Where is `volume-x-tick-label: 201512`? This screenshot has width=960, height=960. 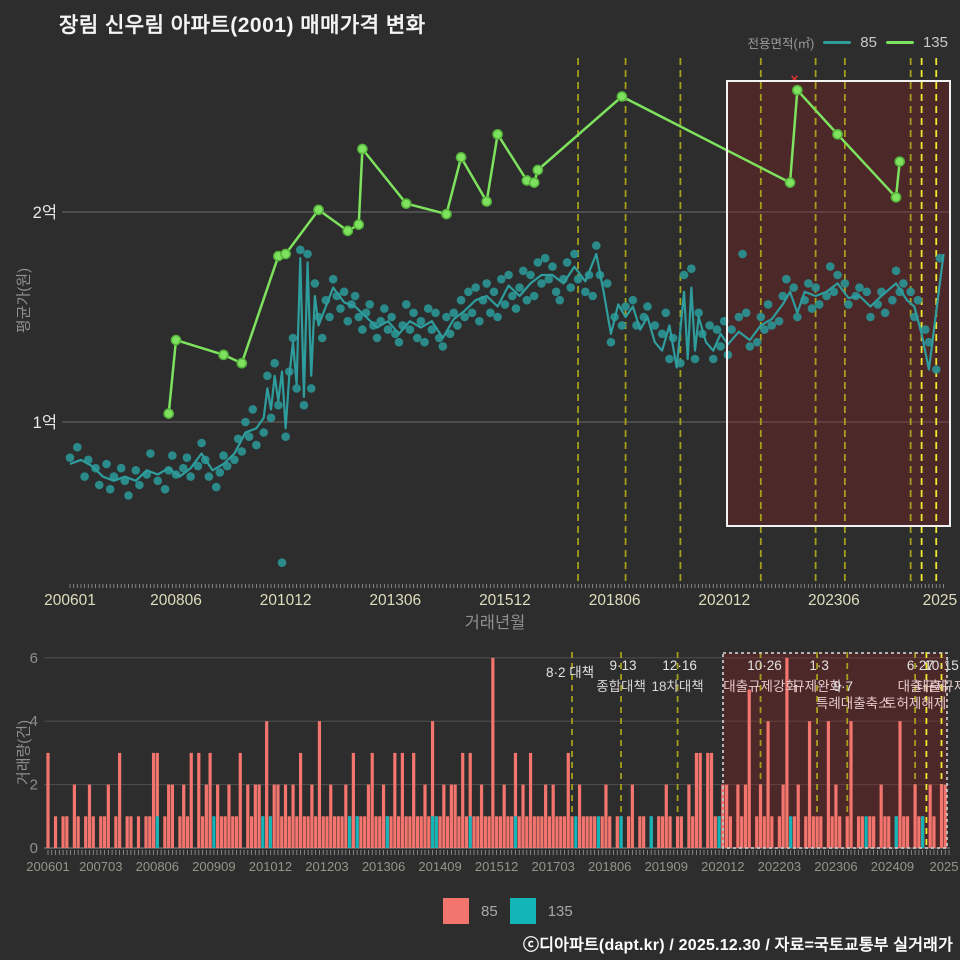
volume-x-tick-label: 201512 is located at coordinates (496, 866).